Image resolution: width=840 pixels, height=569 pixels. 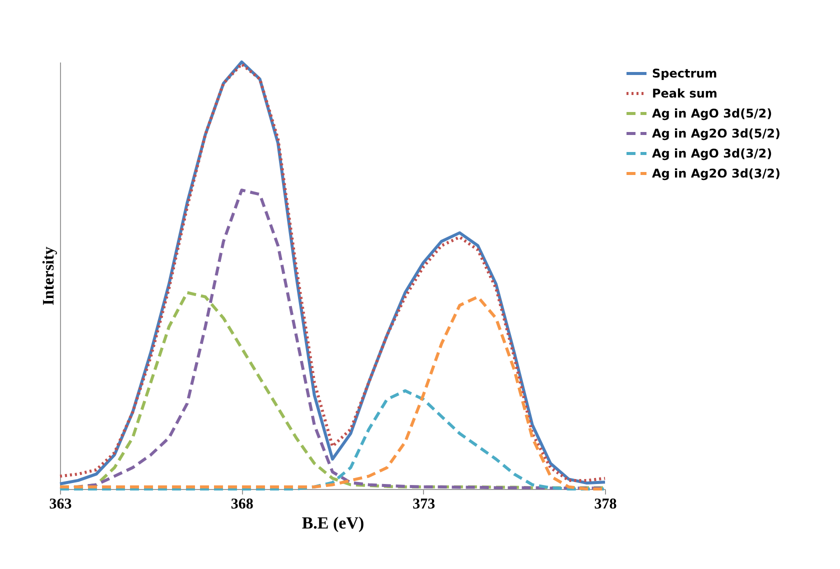 I want to click on y-axis-title: Intersity, so click(x=49, y=276).